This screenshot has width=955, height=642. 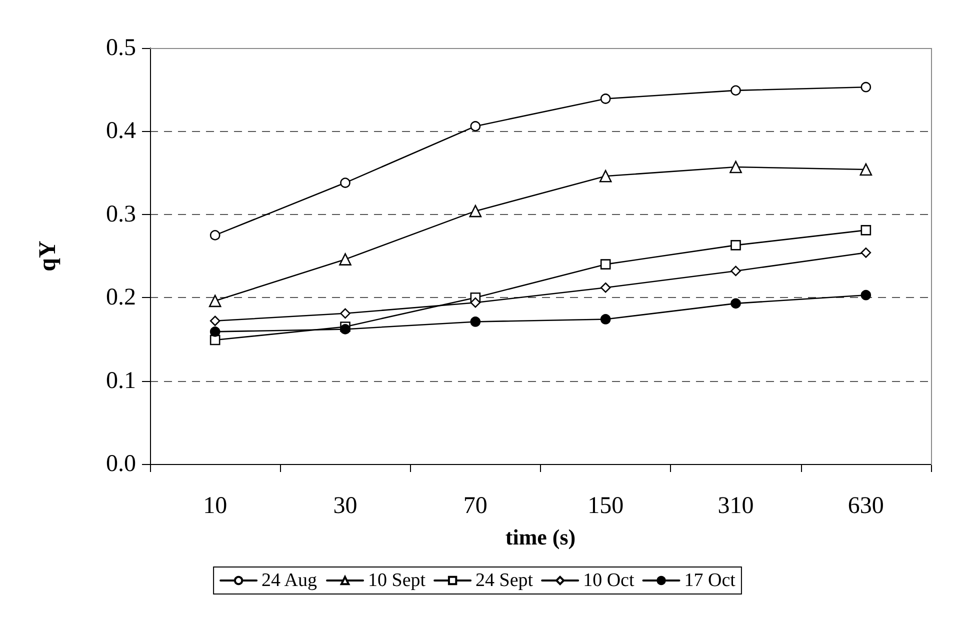 I want to click on legend-label: 10 Oct, so click(x=609, y=580).